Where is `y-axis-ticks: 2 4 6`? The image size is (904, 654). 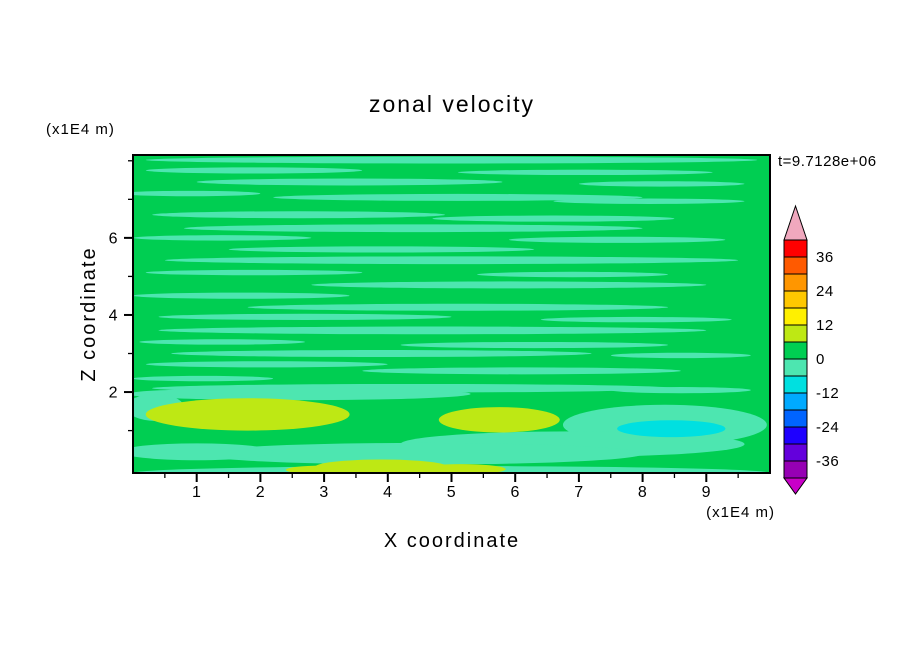 y-axis-ticks: 2 4 6 is located at coordinates (121, 296).